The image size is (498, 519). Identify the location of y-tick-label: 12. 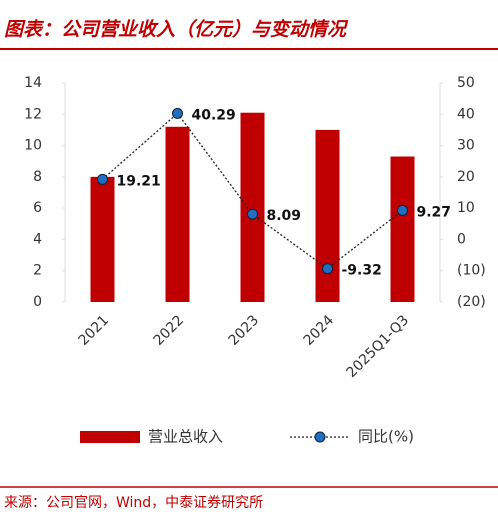
(33, 114).